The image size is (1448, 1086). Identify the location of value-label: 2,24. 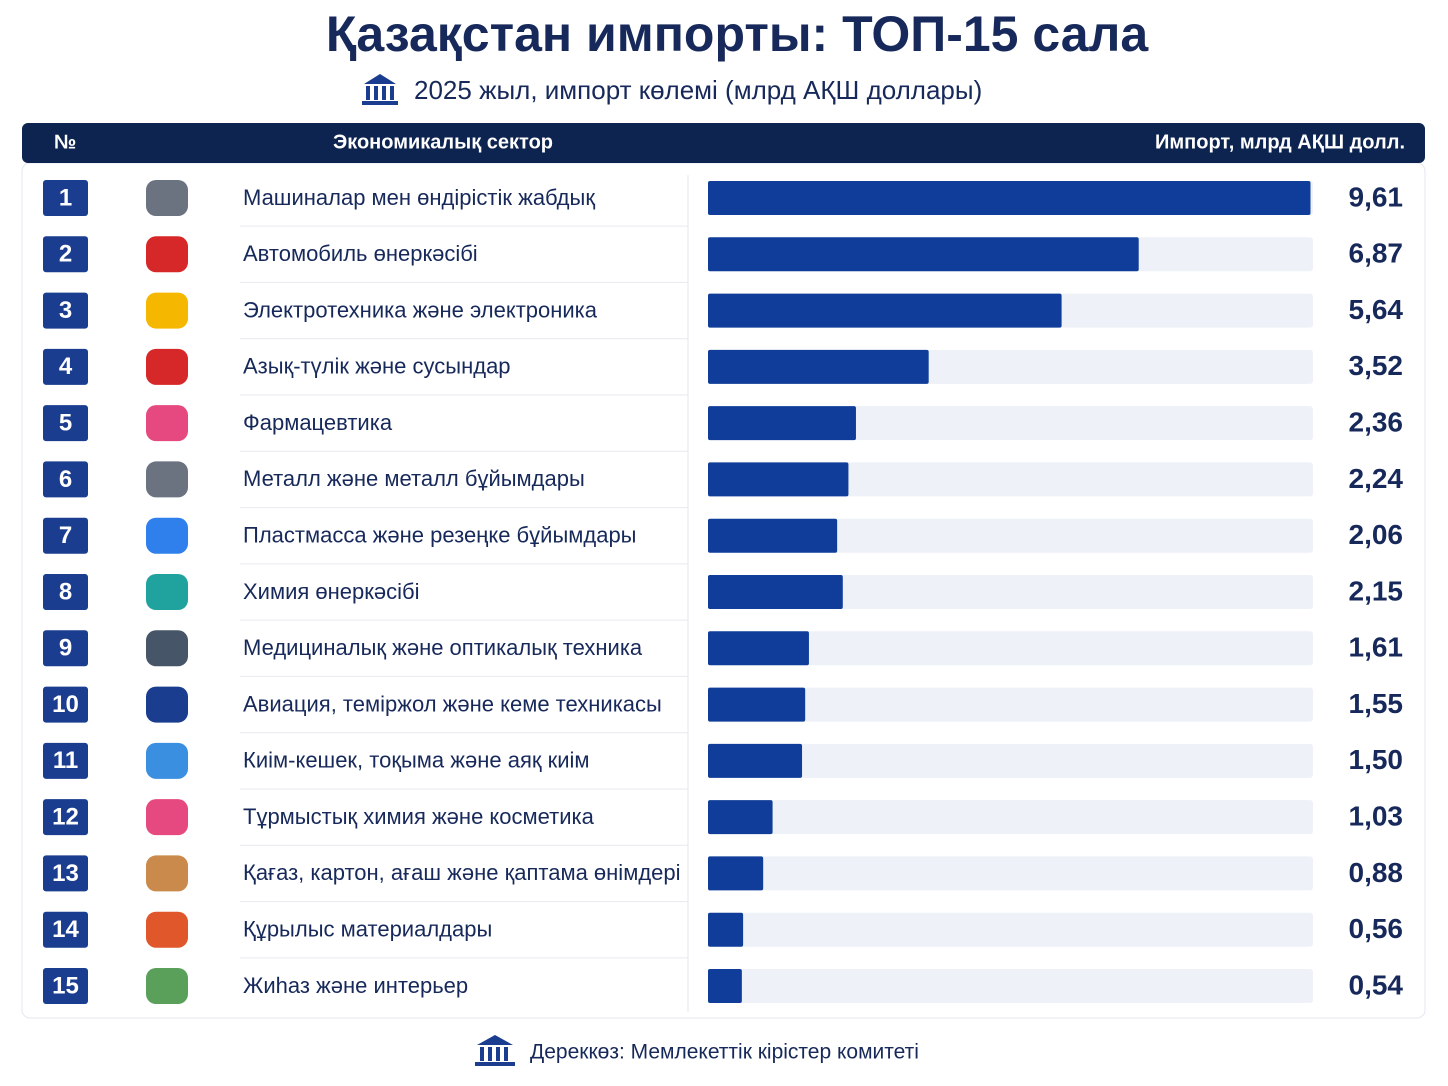
(1376, 478).